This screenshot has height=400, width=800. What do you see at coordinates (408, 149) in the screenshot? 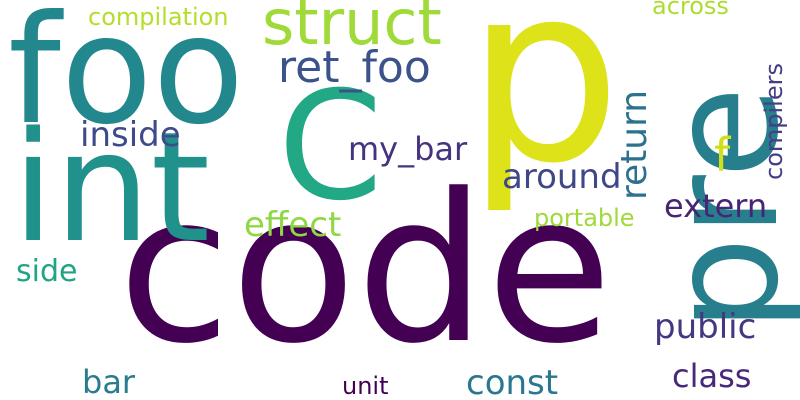
I see `word-my-bar: my_bar` at bounding box center [408, 149].